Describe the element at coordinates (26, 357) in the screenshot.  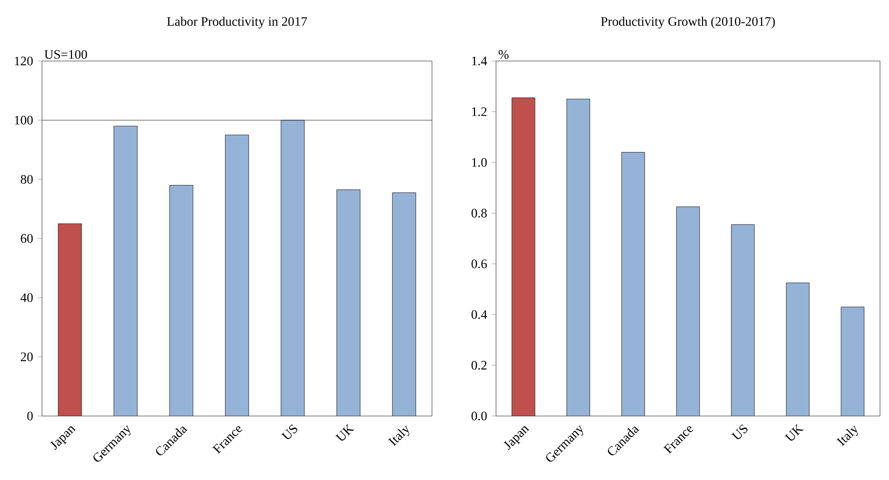
I see `y-tick-label: 20` at that location.